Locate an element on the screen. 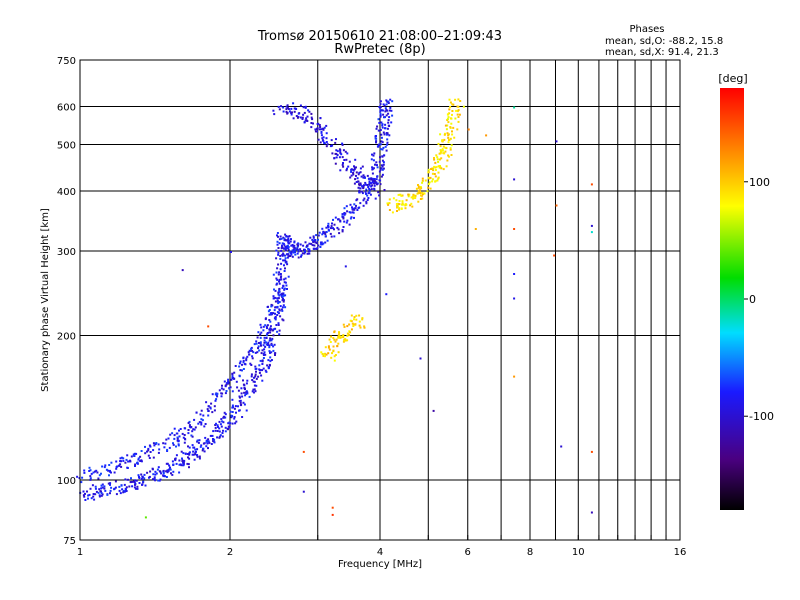  x-tick-label: 10 is located at coordinates (578, 552).